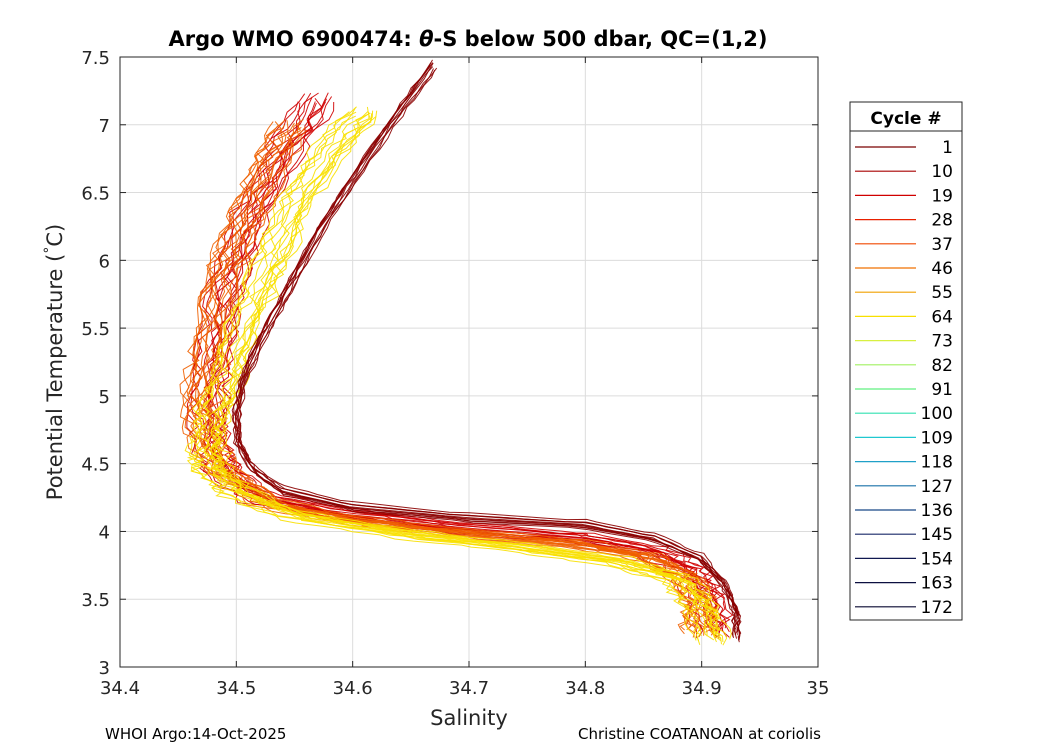  I want to click on legend-label: 46, so click(942, 269).